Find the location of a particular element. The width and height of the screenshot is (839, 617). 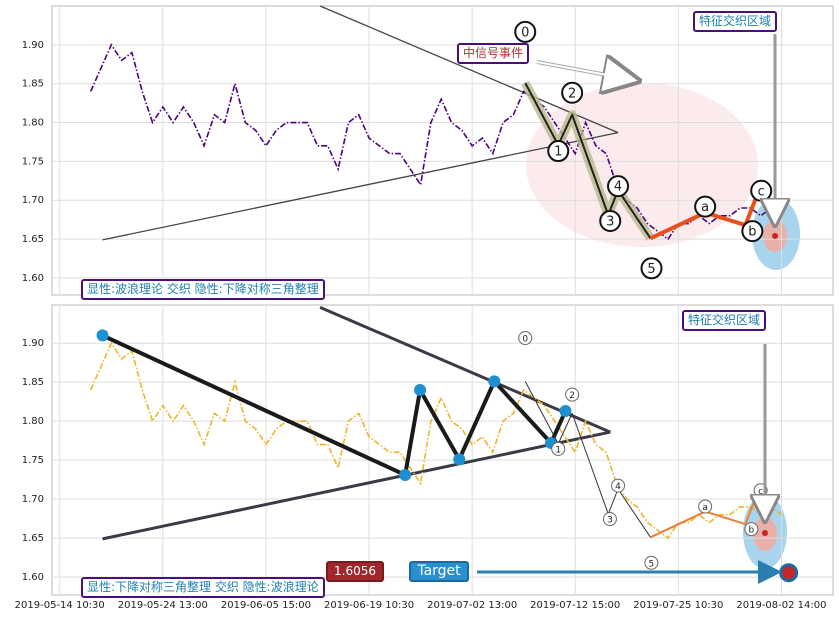

annotation: 中信号事件 is located at coordinates (493, 53).